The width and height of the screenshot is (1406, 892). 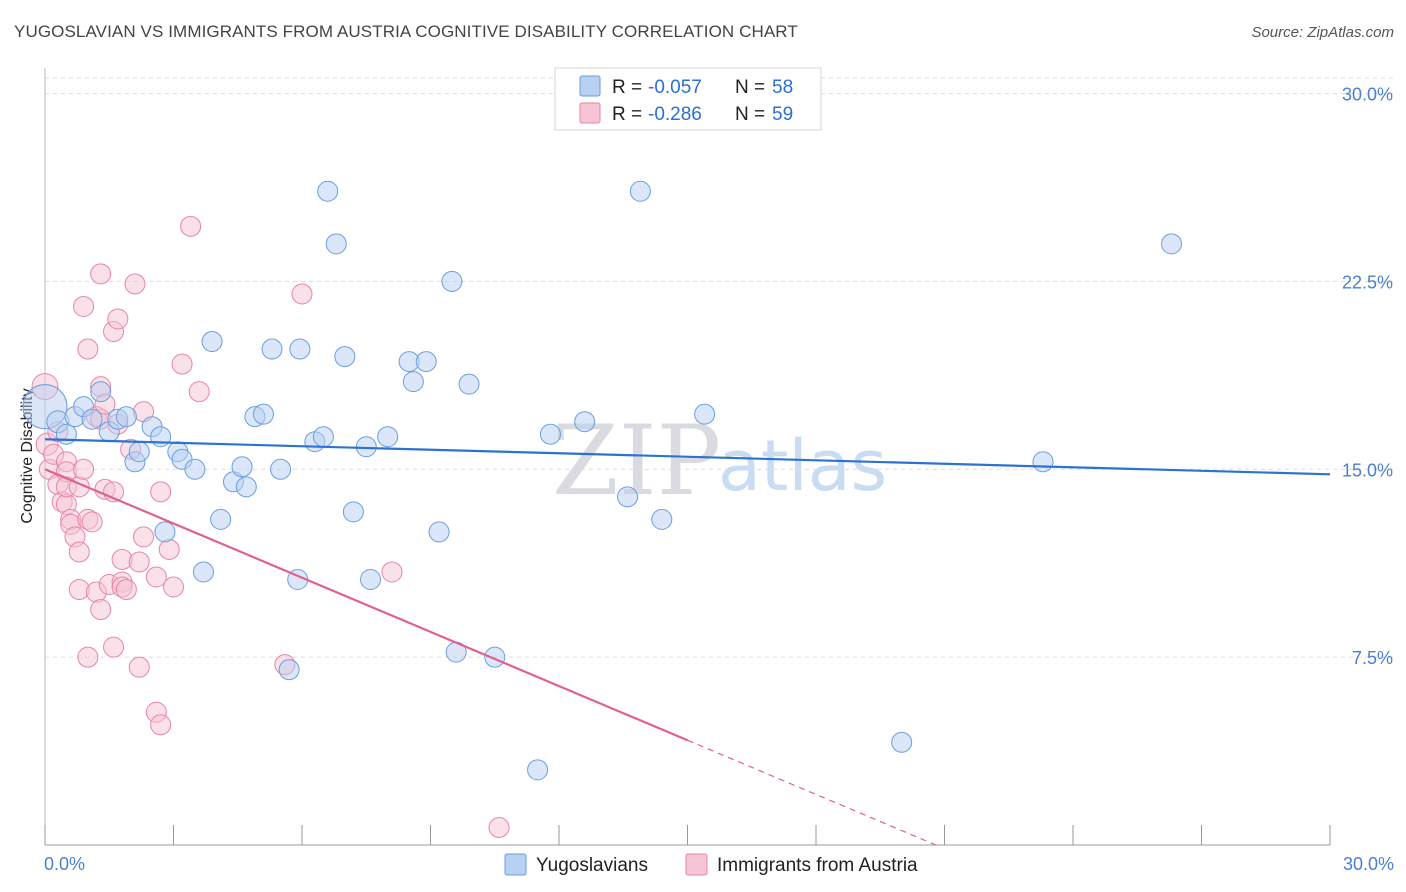 I want to click on source-label: Source: ZipAtlas.com, so click(x=1322, y=32).